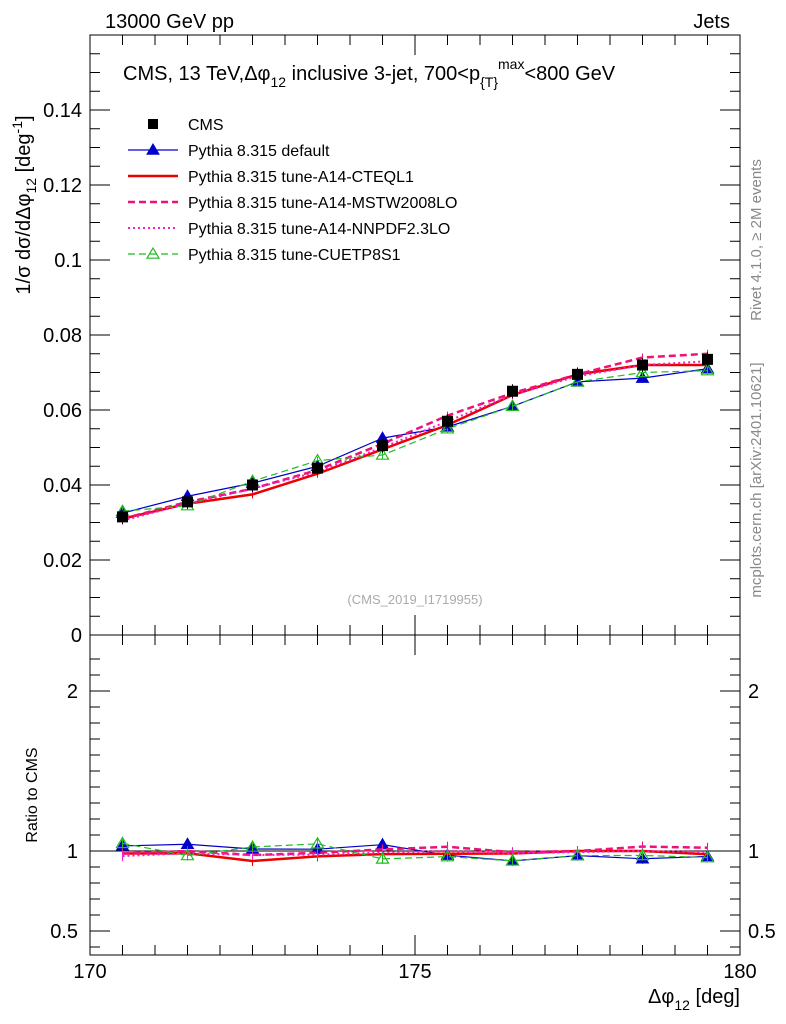 The height and width of the screenshot is (1024, 786). What do you see at coordinates (62, 411) in the screenshot?
I see `y-tick-label: 0.06` at bounding box center [62, 411].